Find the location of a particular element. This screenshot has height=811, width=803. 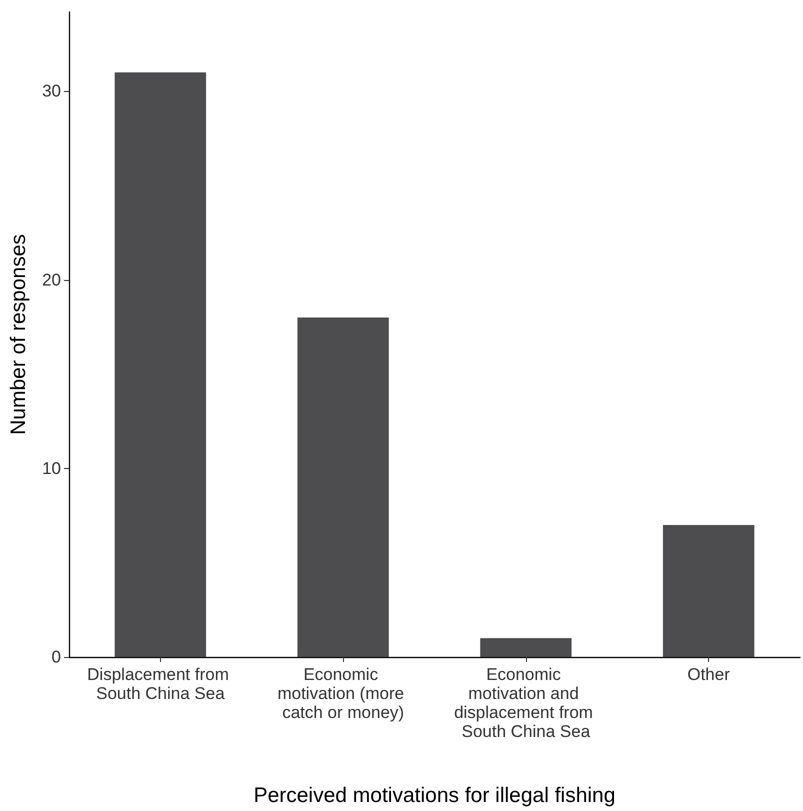

y-tick-label: 20 is located at coordinates (51, 280).